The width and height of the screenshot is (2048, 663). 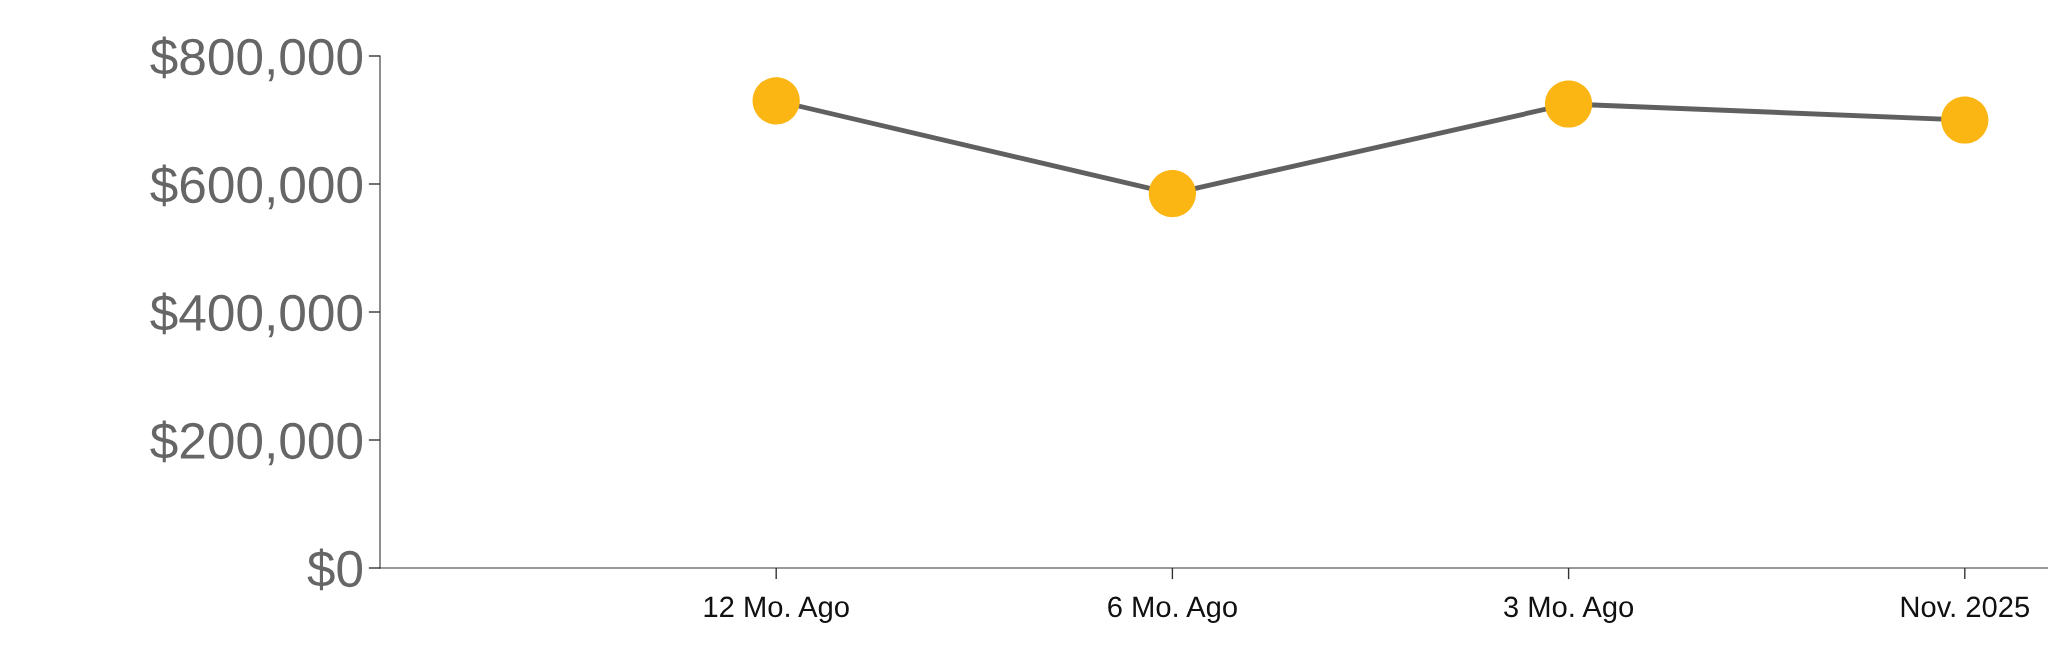 I want to click on y-tick-label: $800,000, so click(x=256, y=59).